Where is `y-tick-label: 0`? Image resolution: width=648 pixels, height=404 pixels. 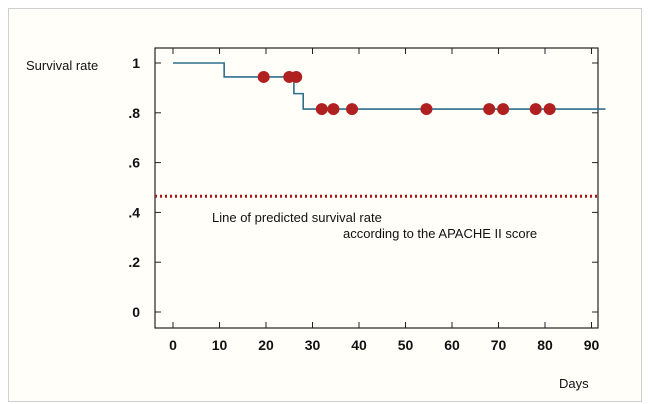
y-tick-label: 0 is located at coordinates (136, 312).